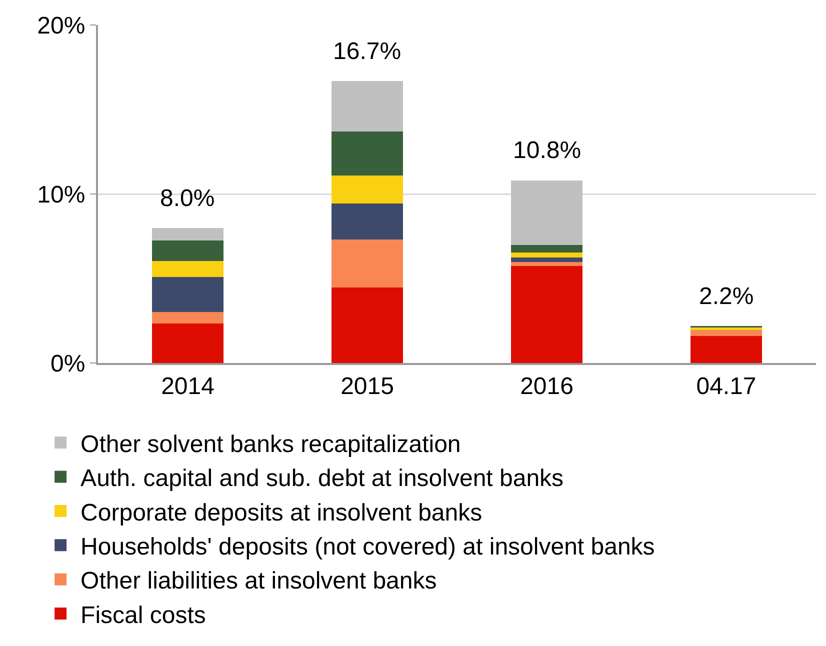 The height and width of the screenshot is (646, 826). I want to click on legend-label: Corporate deposits at insolvent banks, so click(281, 512).